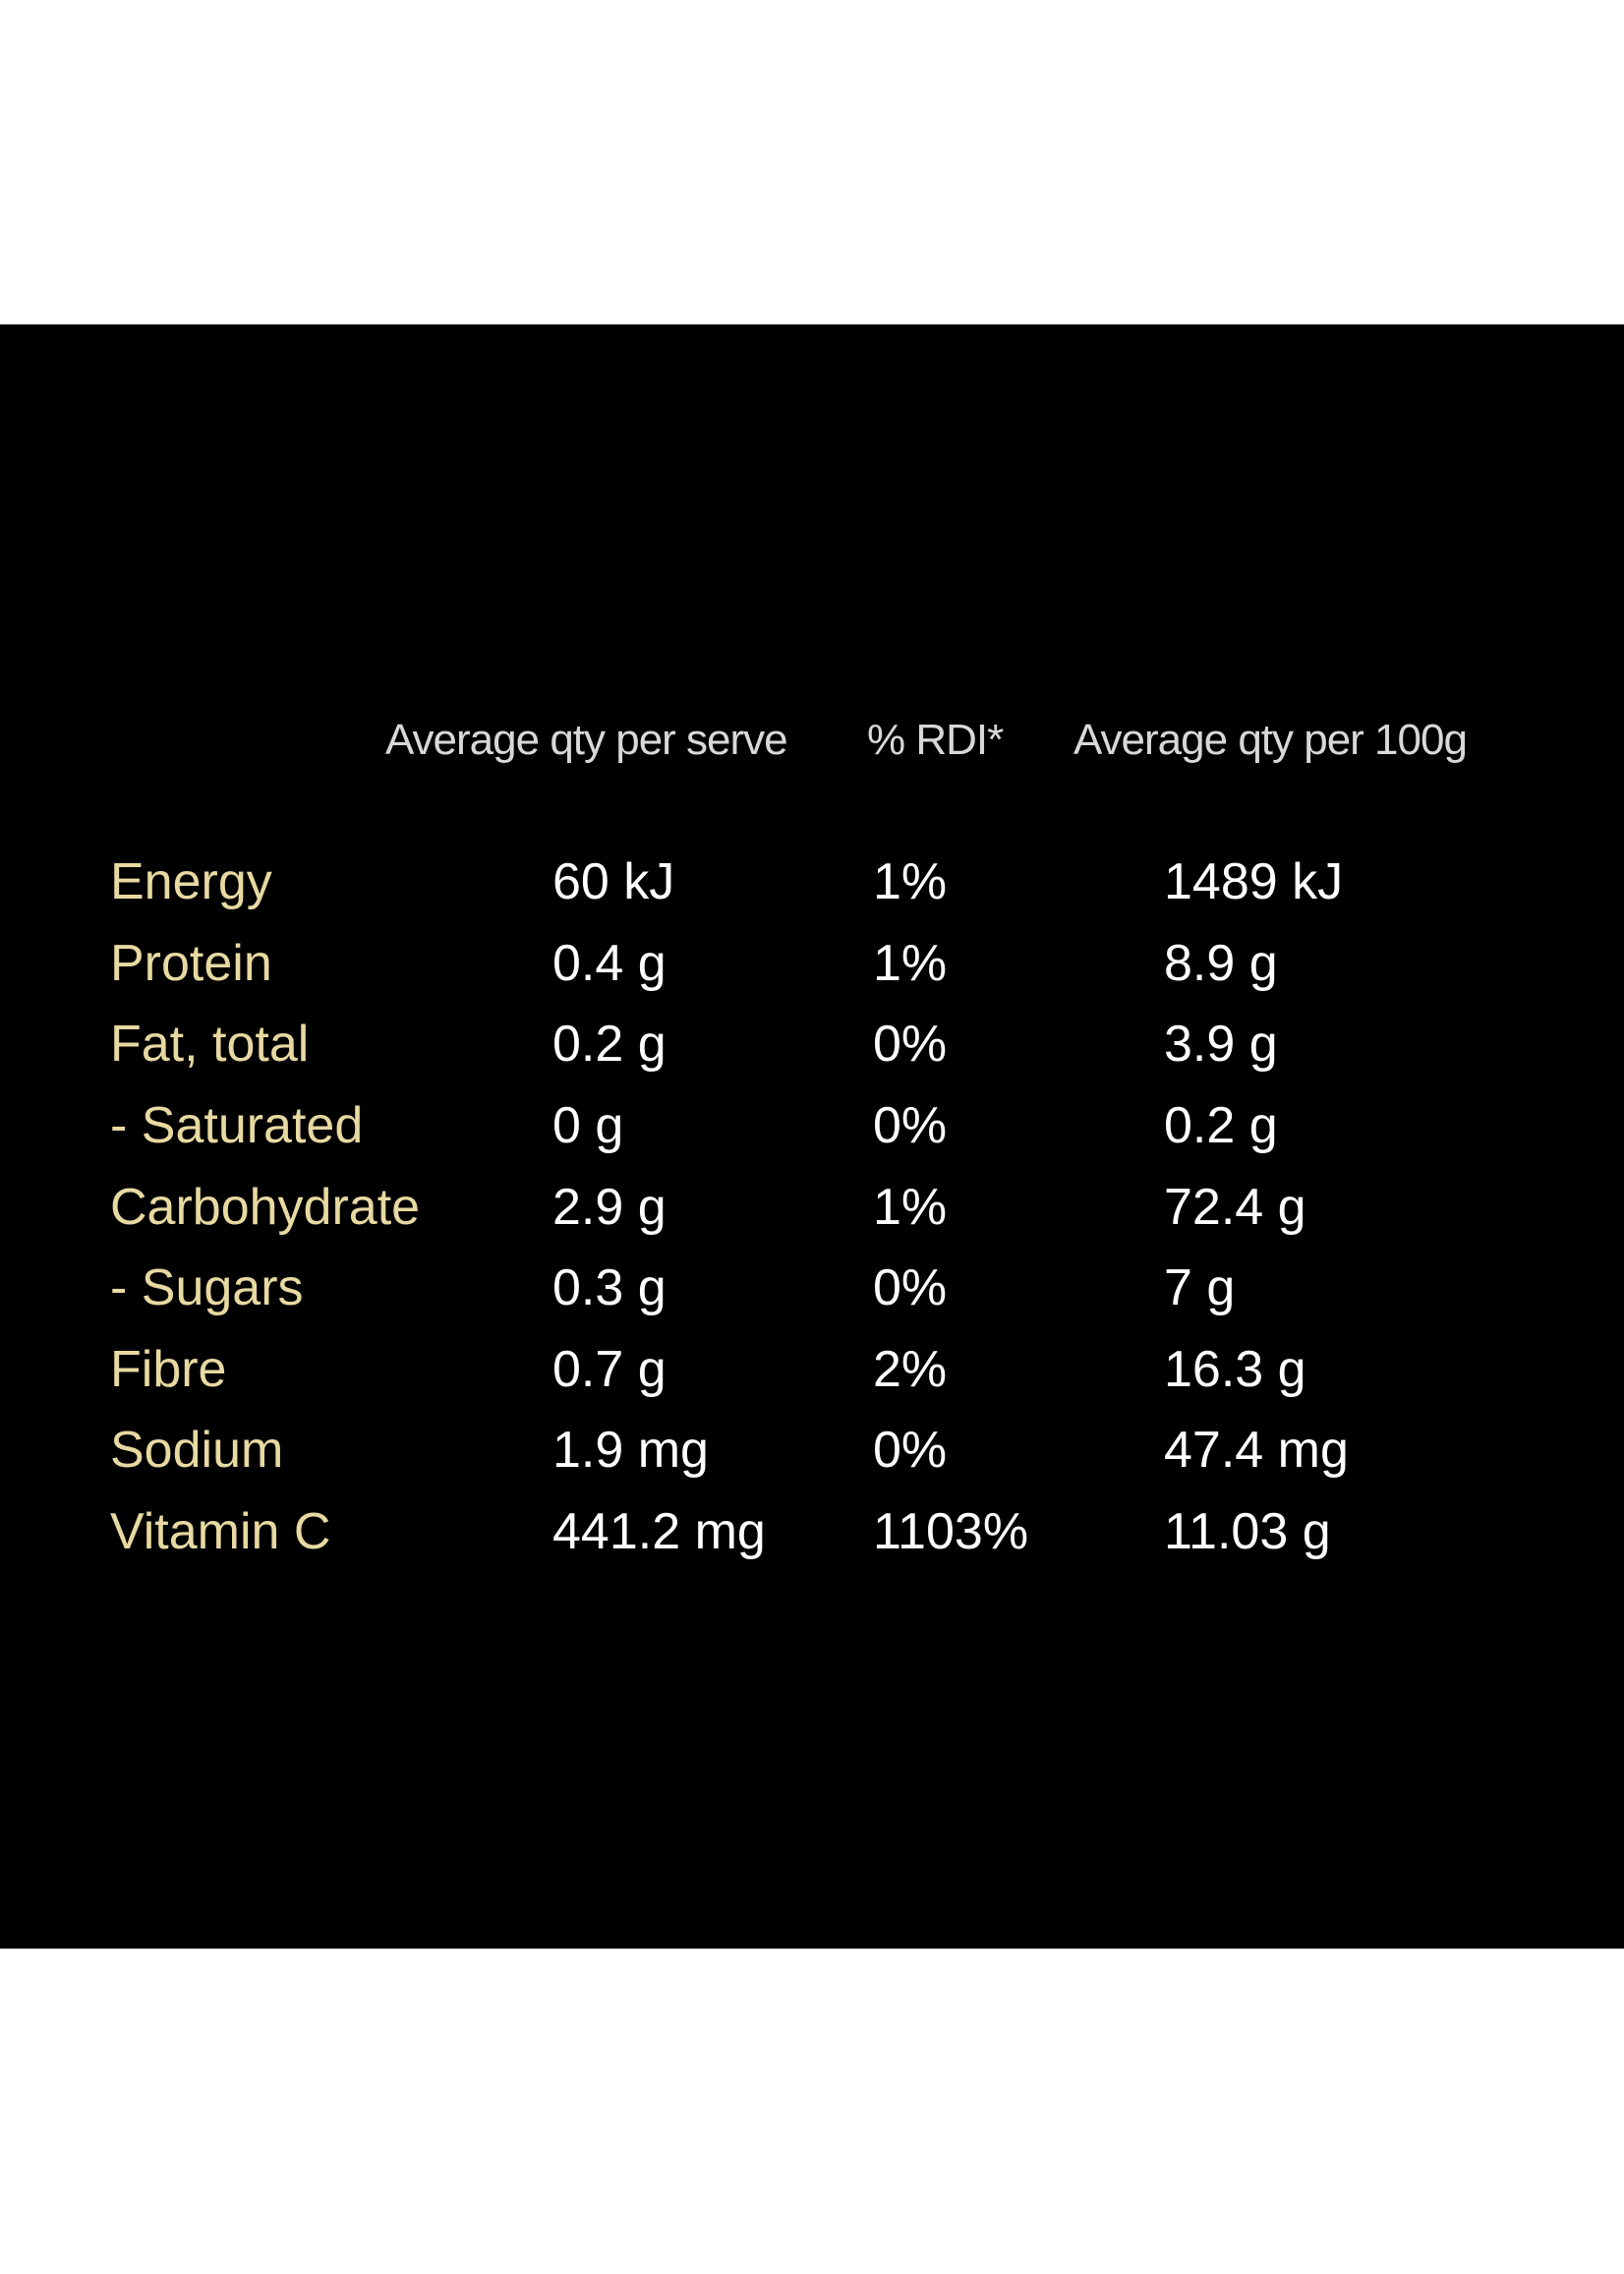 This screenshot has height=2274, width=1624. I want to click on nutrient-name: Carbohydrate, so click(265, 1207).